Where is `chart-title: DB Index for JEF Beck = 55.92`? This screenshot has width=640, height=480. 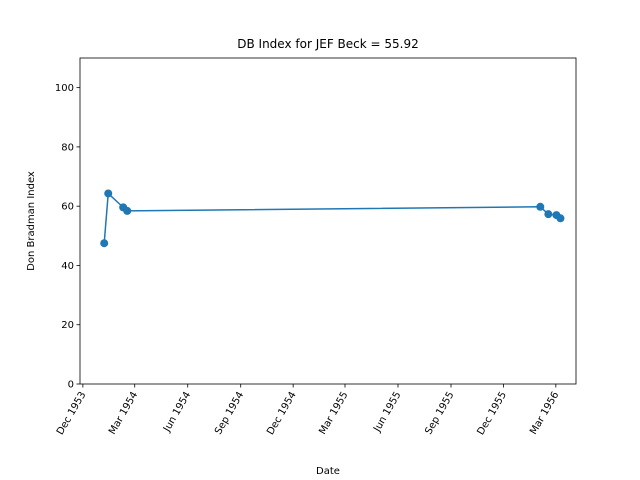
chart-title: DB Index for JEF Beck = 55.92 is located at coordinates (328, 44).